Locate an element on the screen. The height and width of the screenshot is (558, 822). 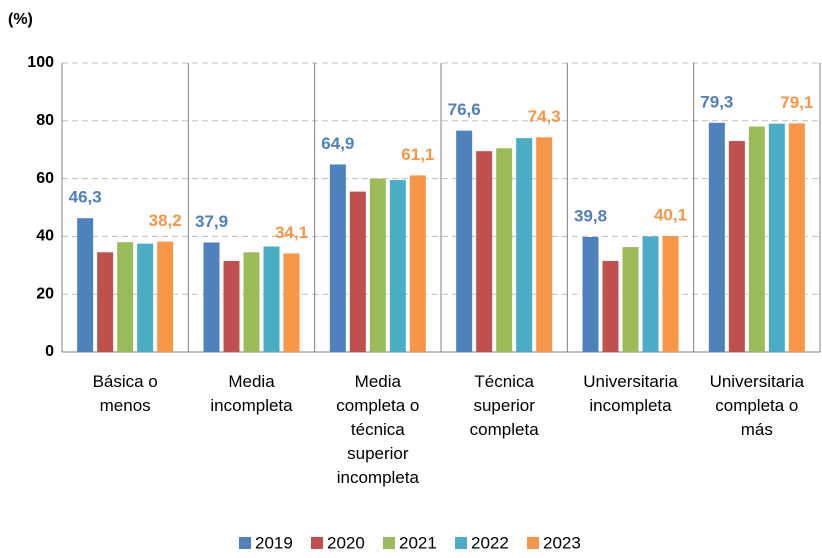
x-tick-label: Técnica superior completa is located at coordinates (505, 405).